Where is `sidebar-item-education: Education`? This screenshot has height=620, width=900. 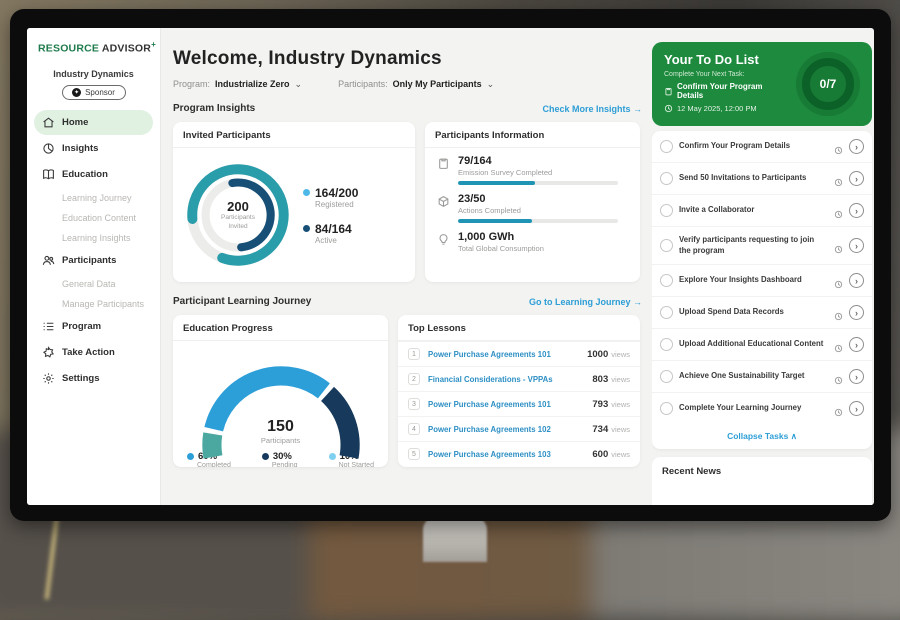
sidebar-item-education: Education is located at coordinates (93, 174).